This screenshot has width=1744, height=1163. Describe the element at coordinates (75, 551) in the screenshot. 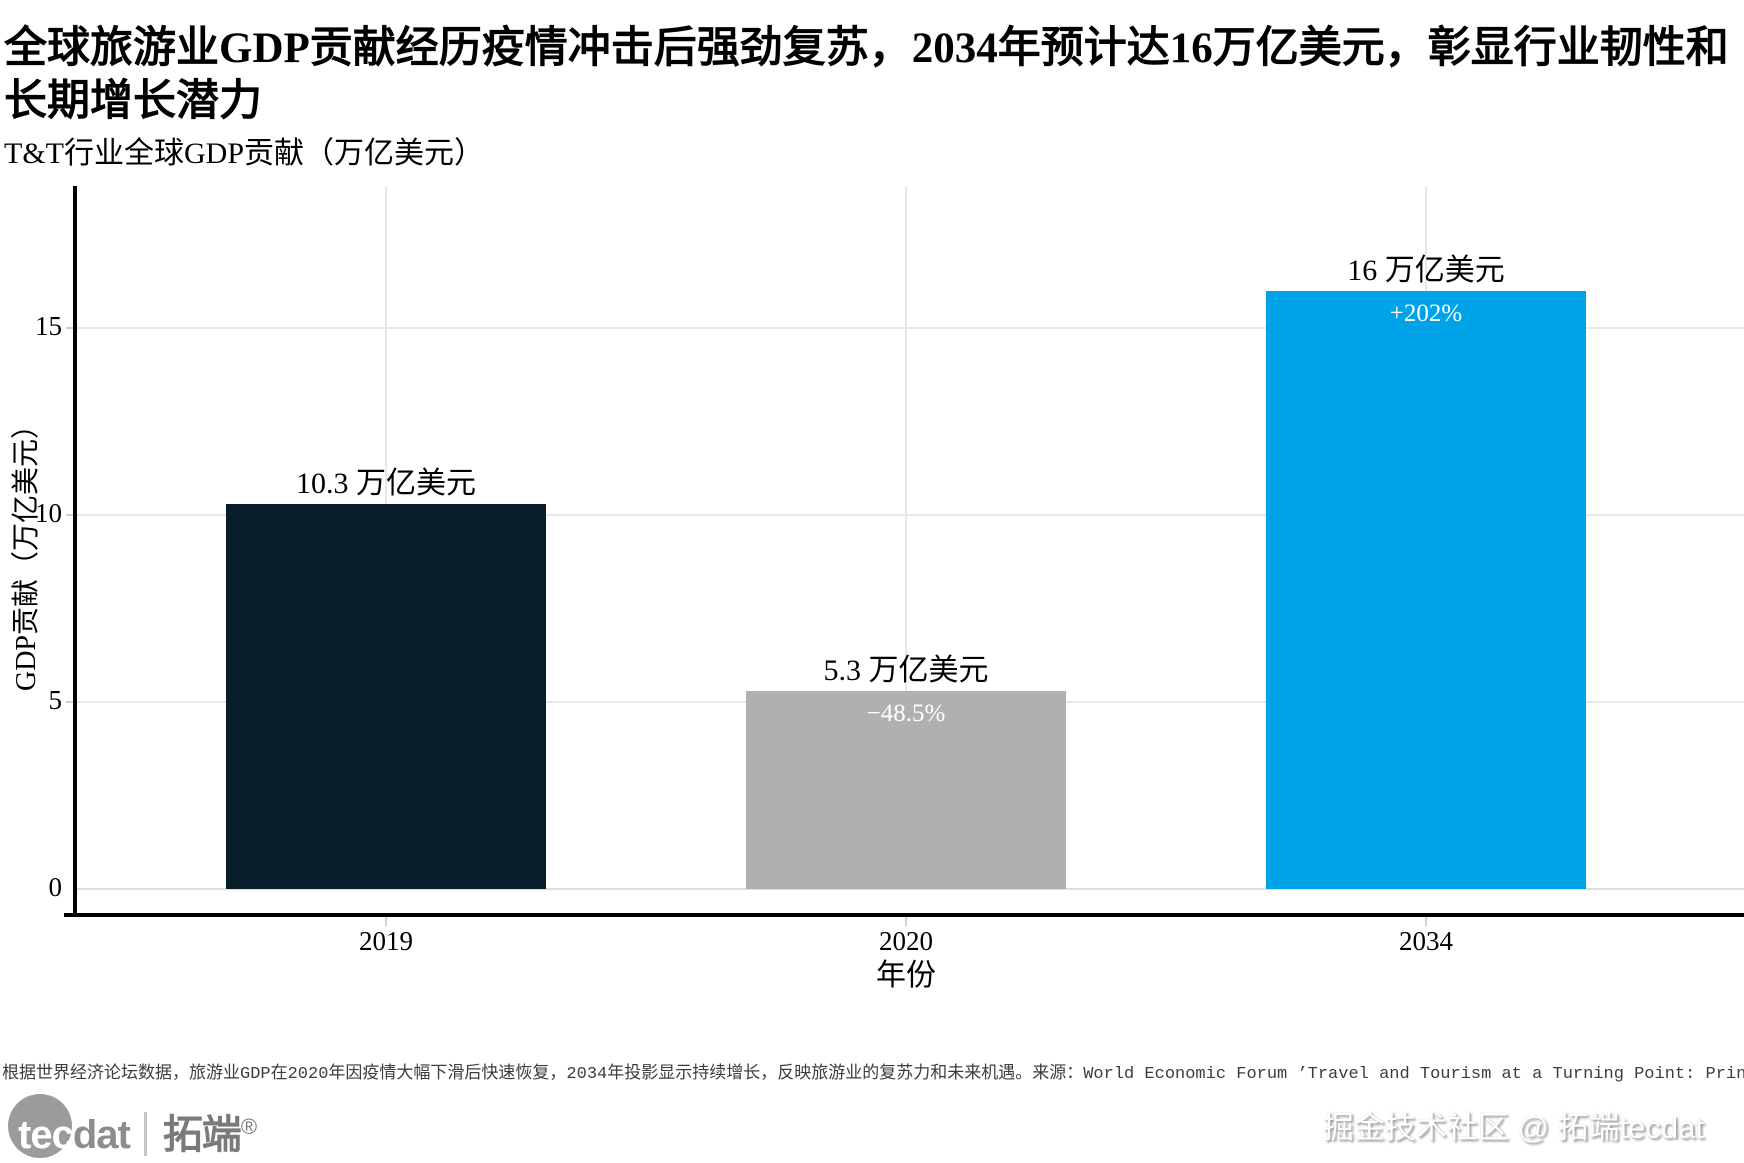

I see `y-axis-line` at that location.